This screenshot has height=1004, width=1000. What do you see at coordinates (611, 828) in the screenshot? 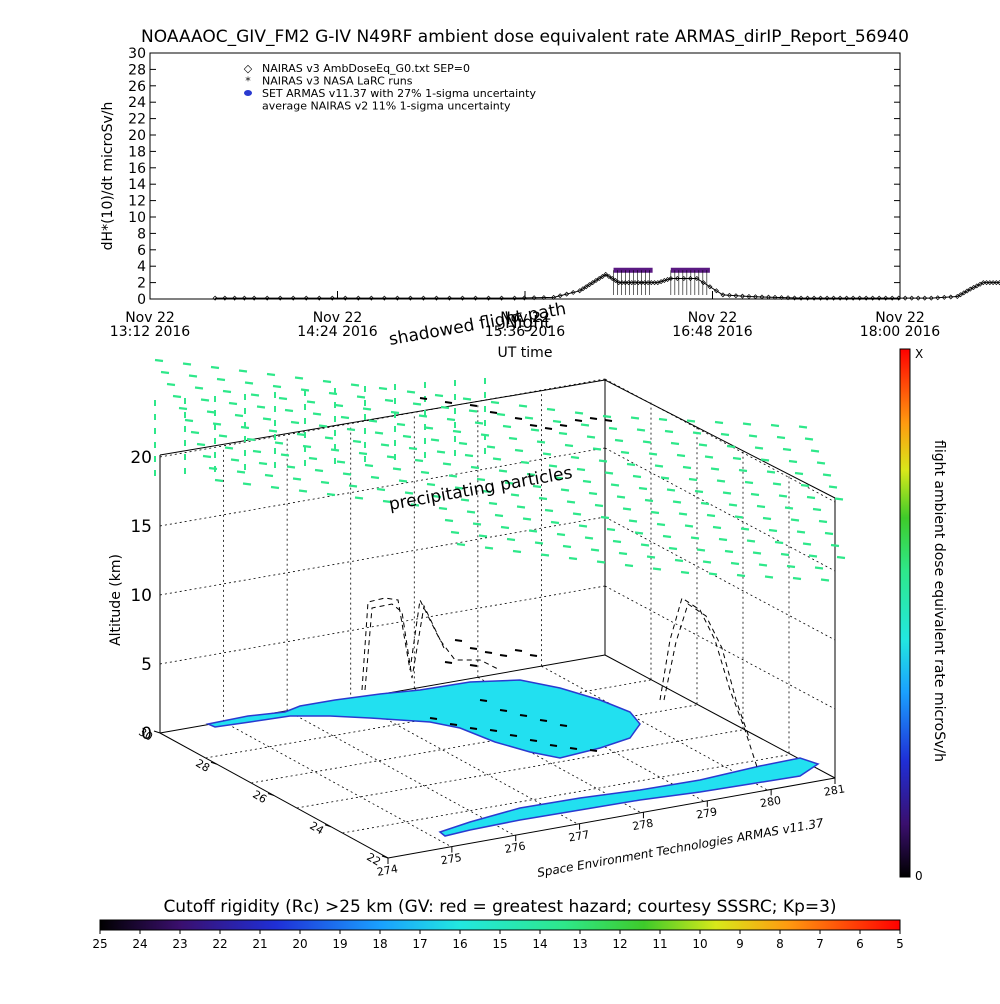
I see `longitude-axis: 274 275 276 277 278 279 280 281` at bounding box center [611, 828].